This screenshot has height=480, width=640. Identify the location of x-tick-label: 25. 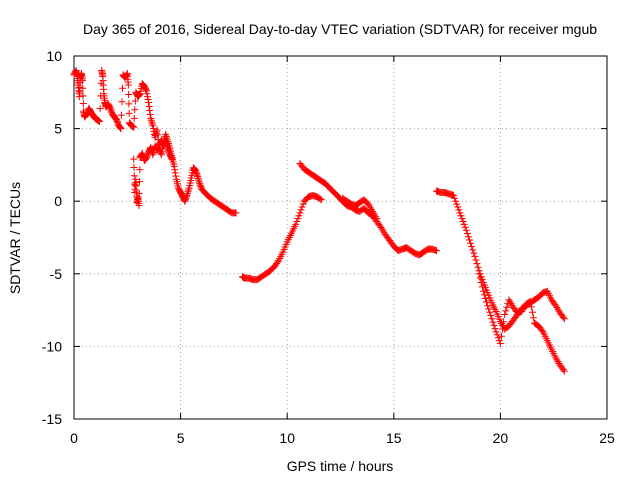
(607, 438).